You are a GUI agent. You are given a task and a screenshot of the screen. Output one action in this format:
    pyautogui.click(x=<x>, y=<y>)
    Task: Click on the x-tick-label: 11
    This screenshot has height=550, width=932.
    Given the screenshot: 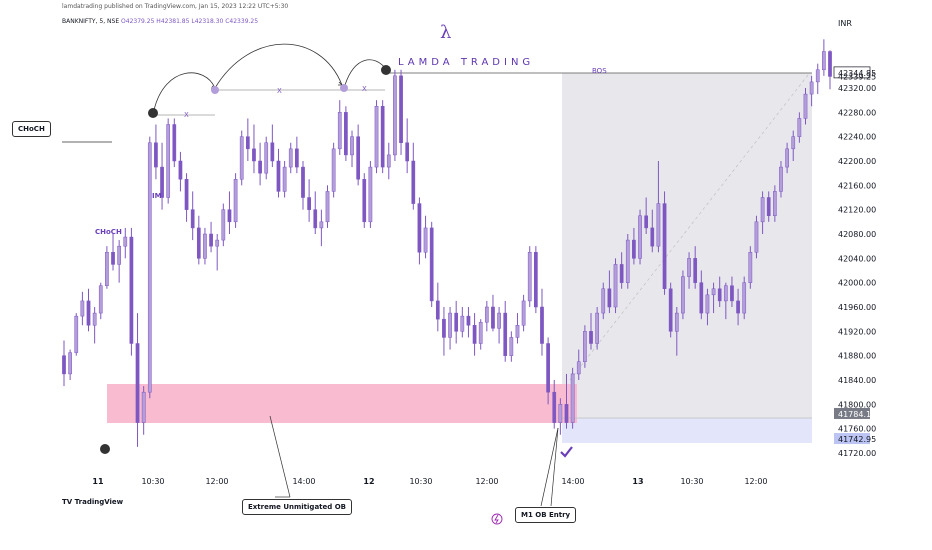 What is the action you would take?
    pyautogui.click(x=98, y=481)
    